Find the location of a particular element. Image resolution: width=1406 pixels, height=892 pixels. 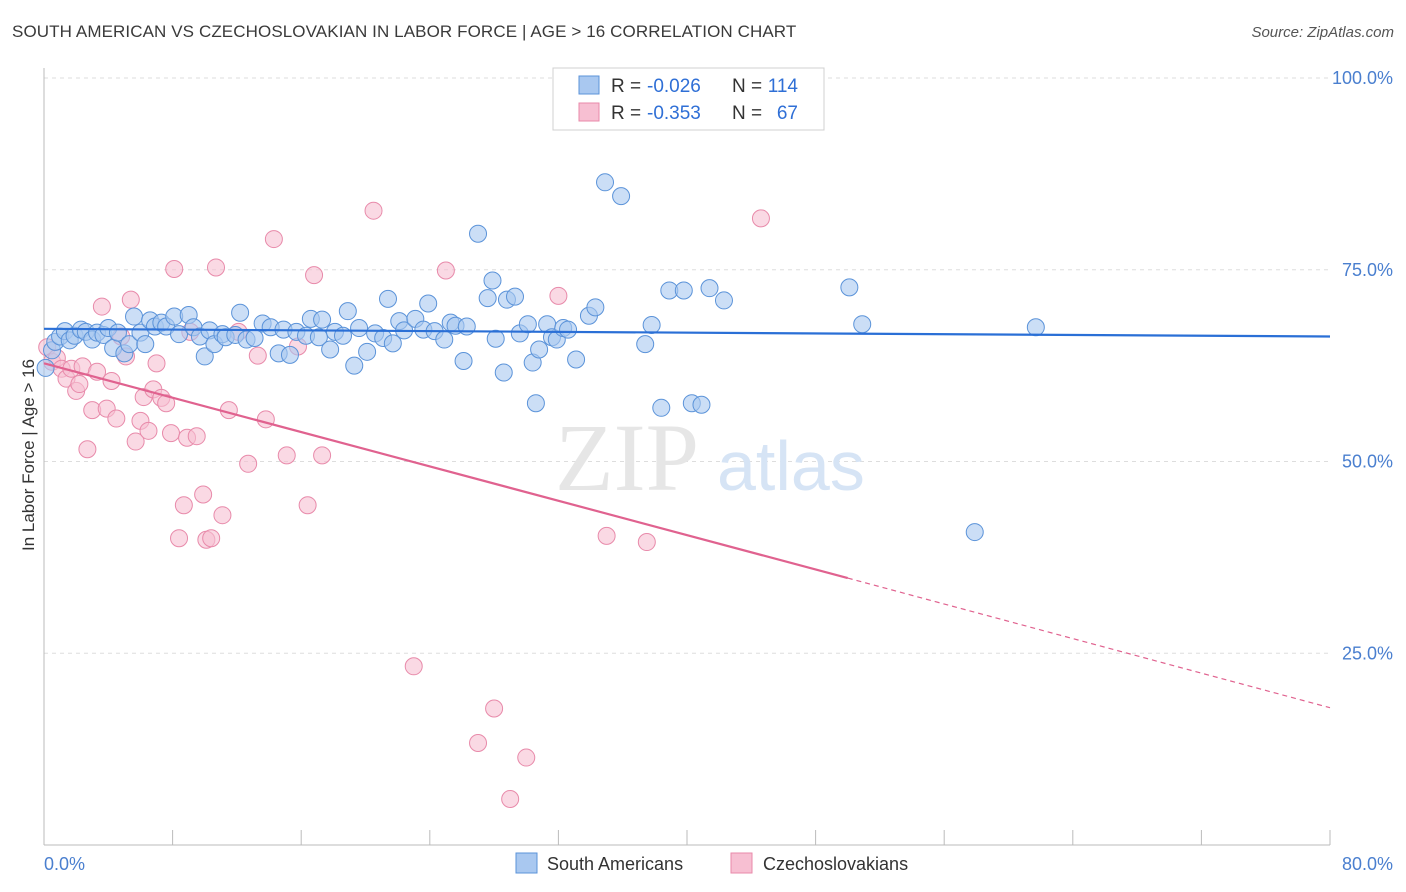

legend-r-label-pink: R = is located at coordinates (626, 113).